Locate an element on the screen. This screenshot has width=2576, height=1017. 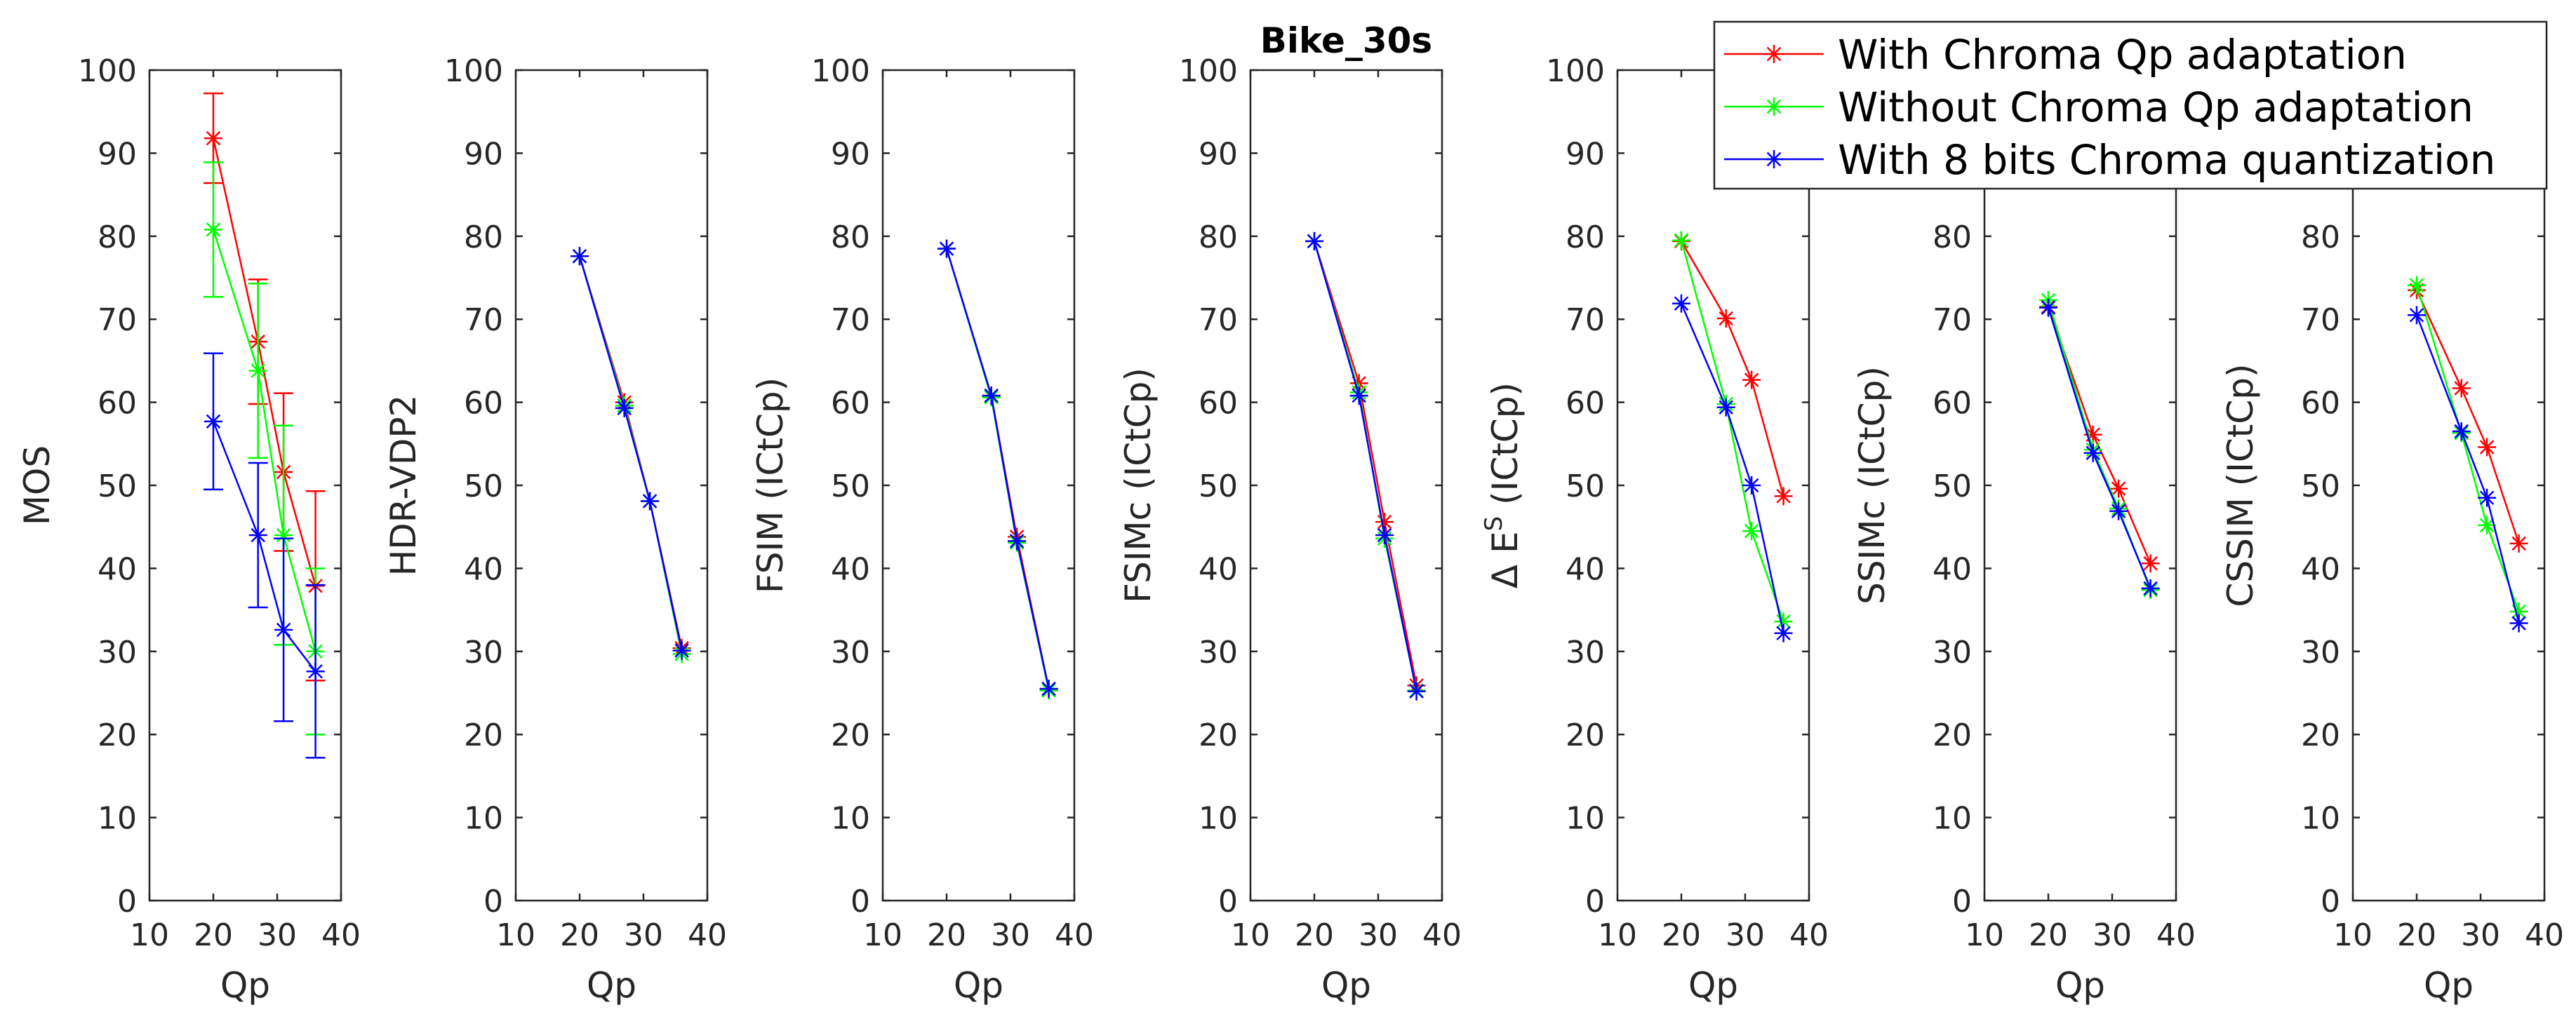
y-axis-label-superscript: S is located at coordinates (1494, 524).